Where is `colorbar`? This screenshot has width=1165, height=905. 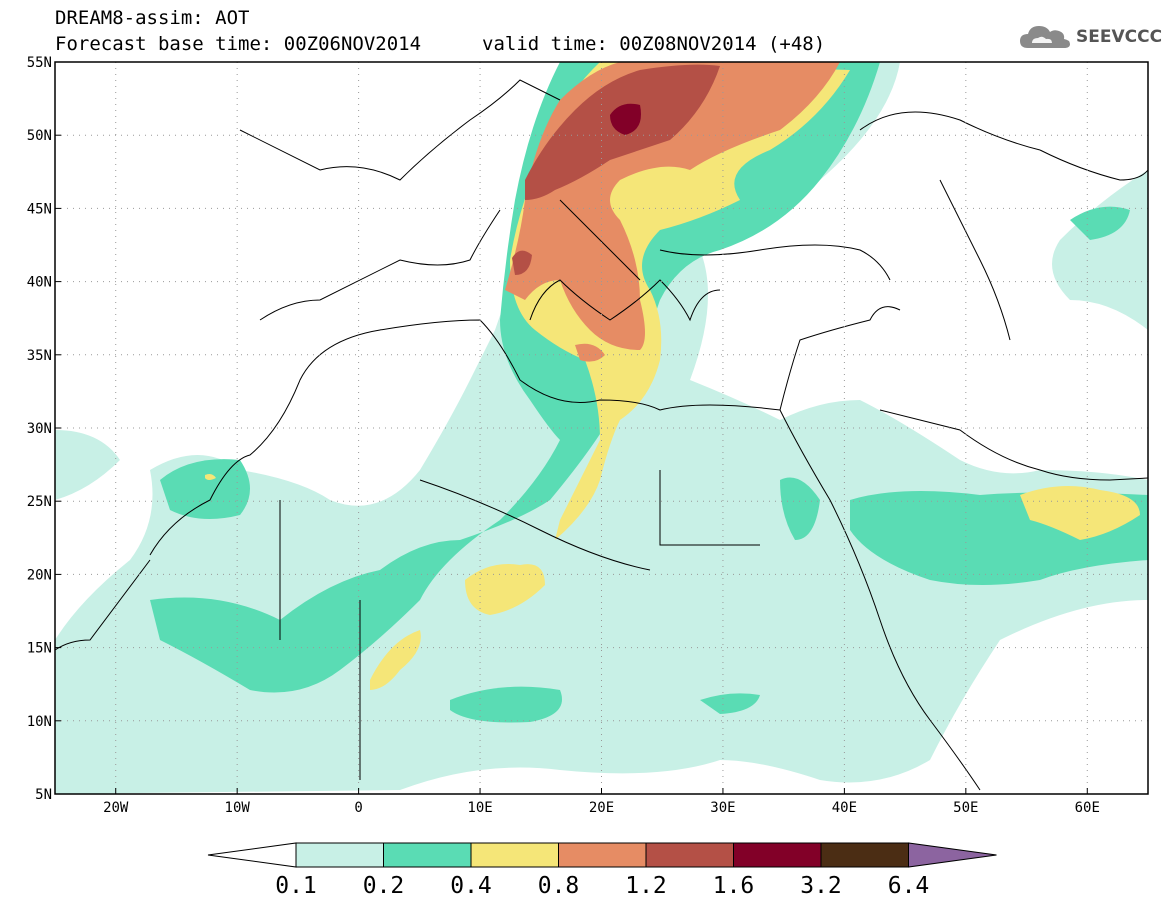
colorbar is located at coordinates (602, 855).